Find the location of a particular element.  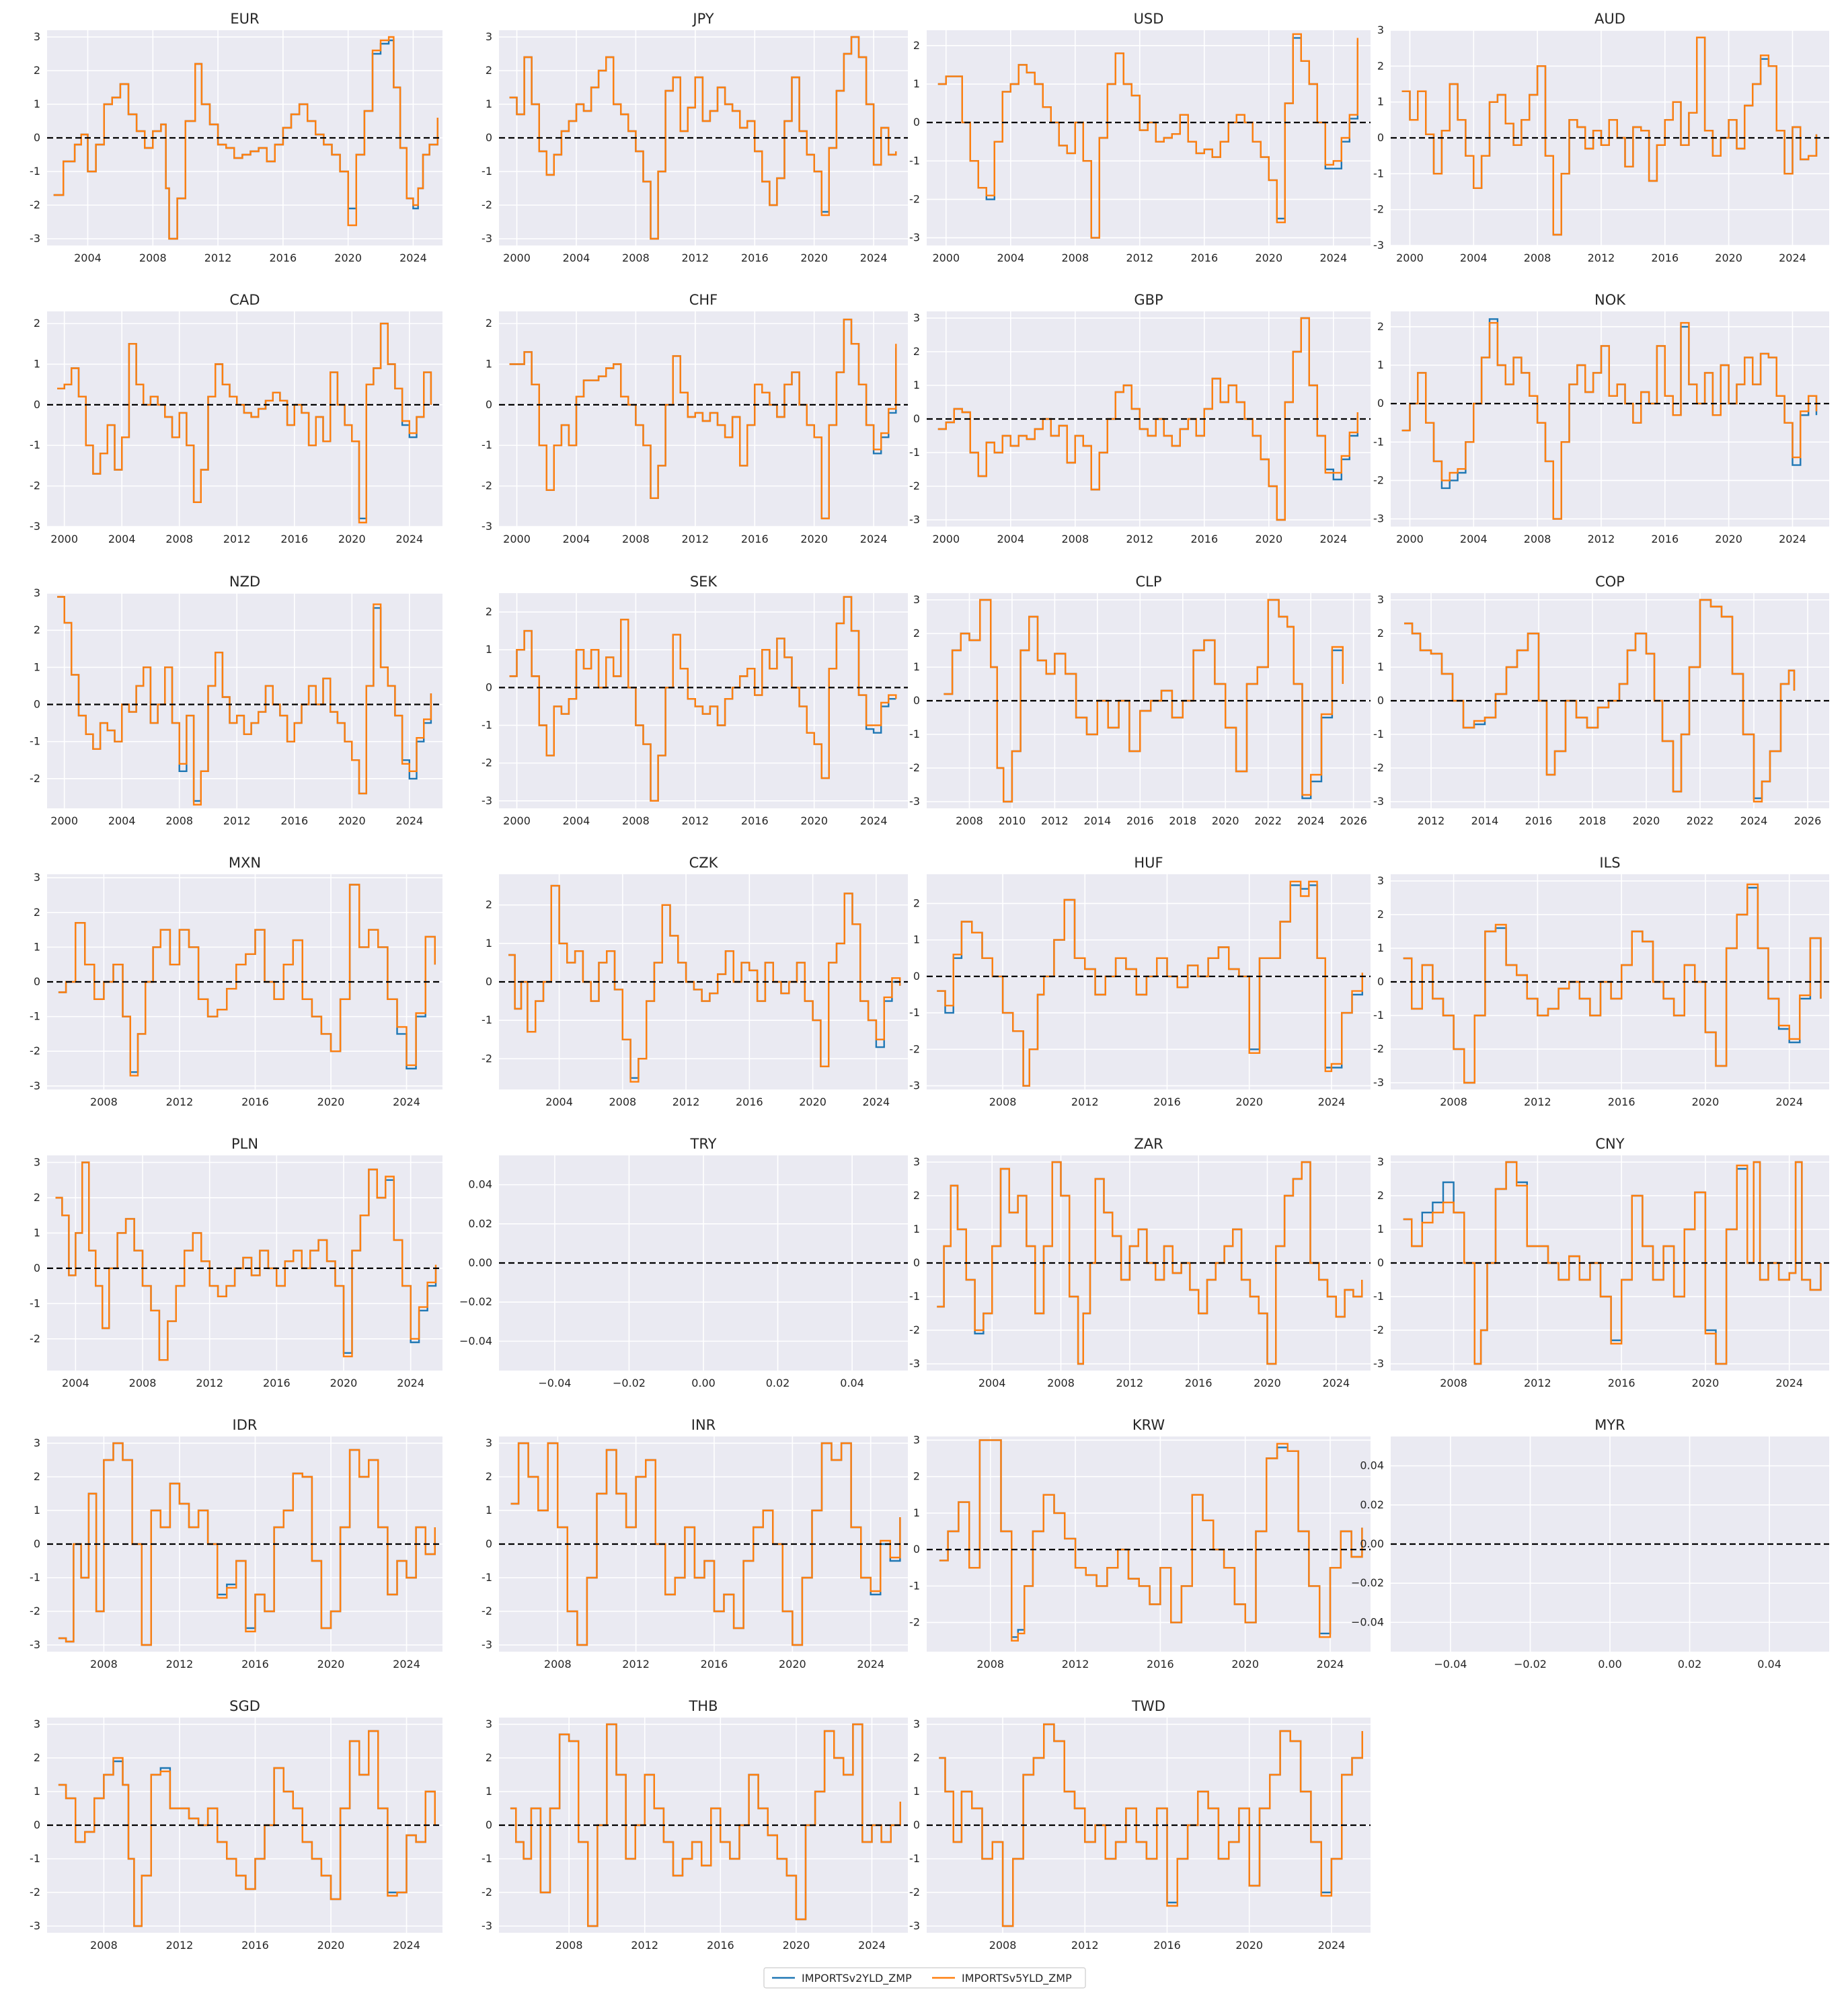

x-tick-label: 2022 is located at coordinates (1701, 820).